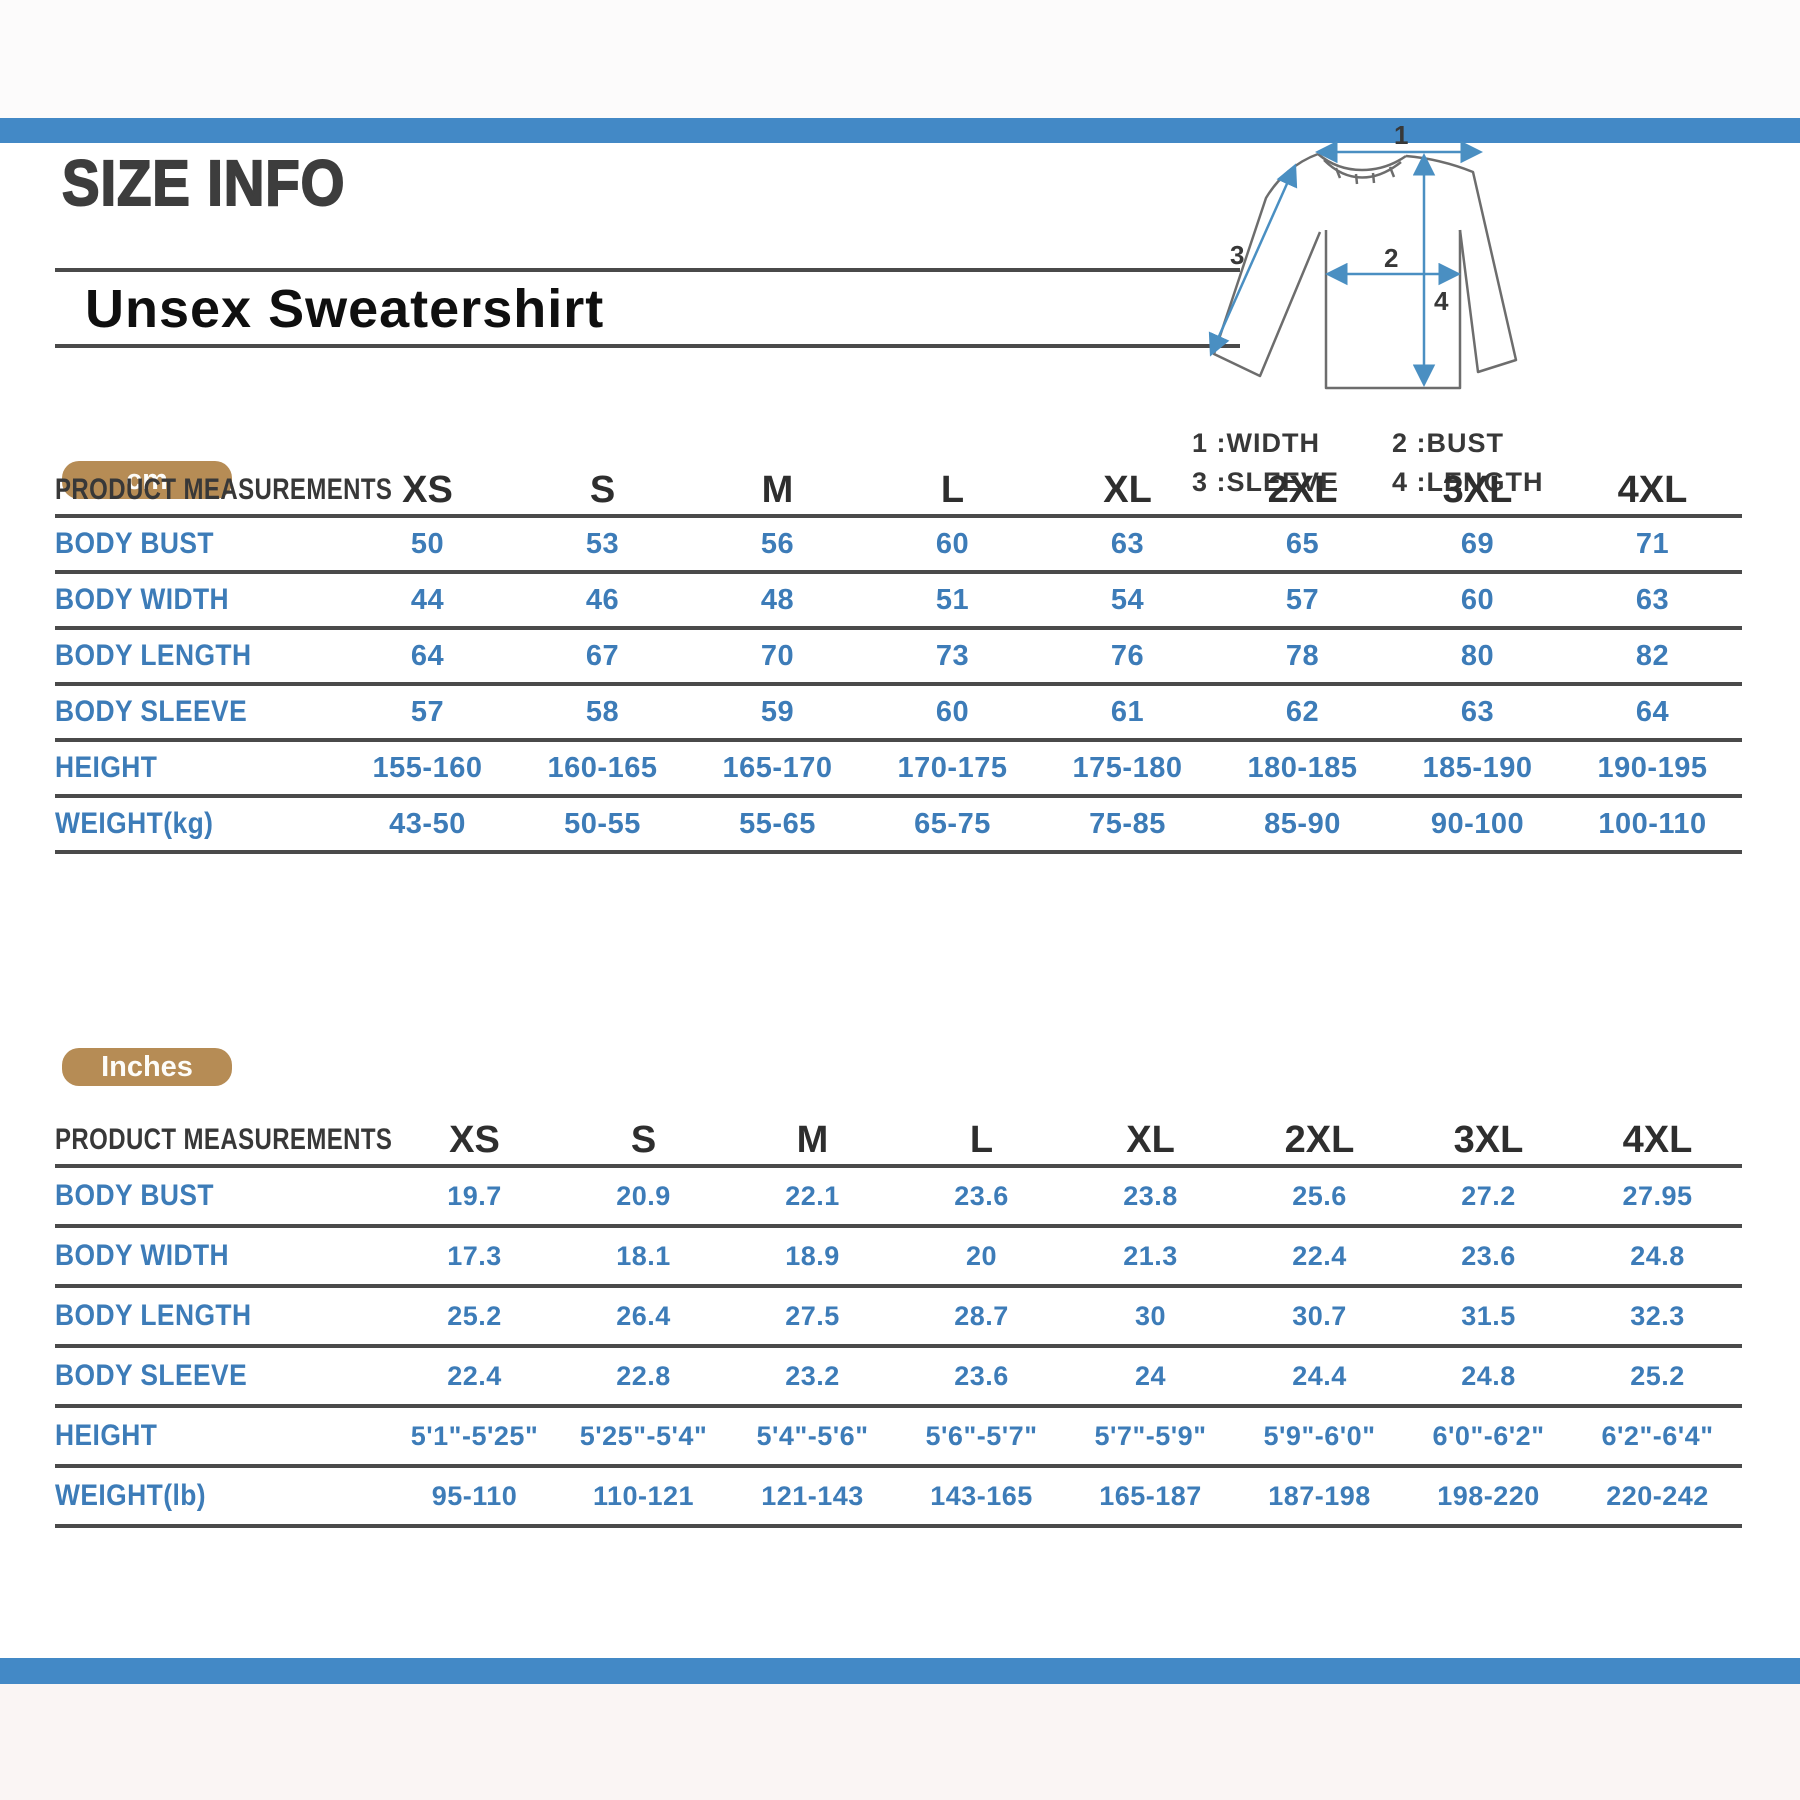  I want to click on cell-value: 69, so click(1477, 543).